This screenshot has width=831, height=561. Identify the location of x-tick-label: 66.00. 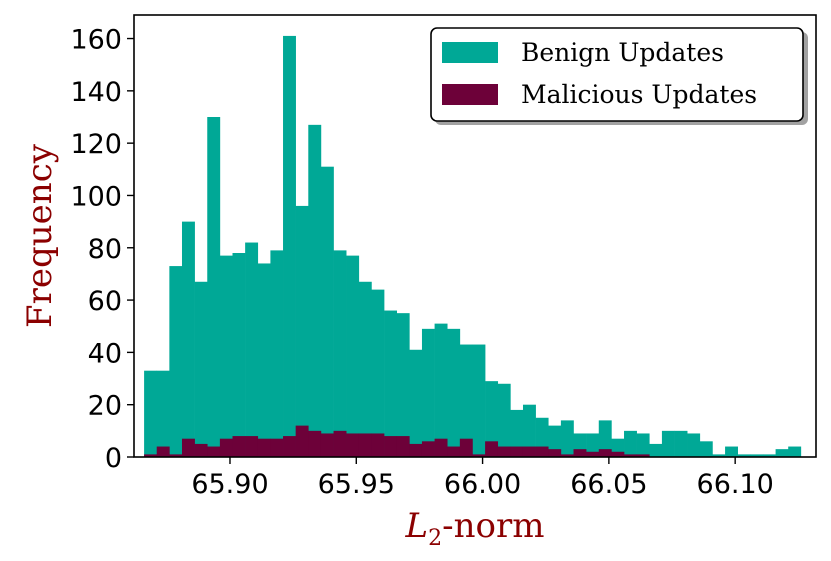
(482, 484).